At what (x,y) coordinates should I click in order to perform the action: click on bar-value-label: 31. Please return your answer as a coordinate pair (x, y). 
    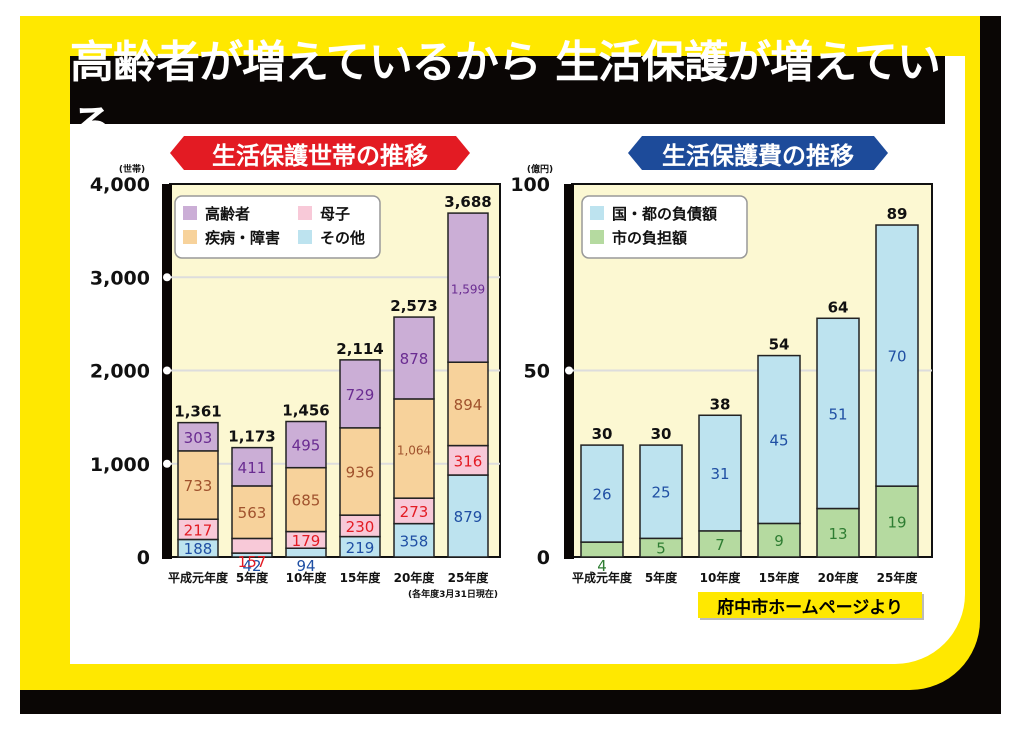
    Looking at the image, I should click on (719, 474).